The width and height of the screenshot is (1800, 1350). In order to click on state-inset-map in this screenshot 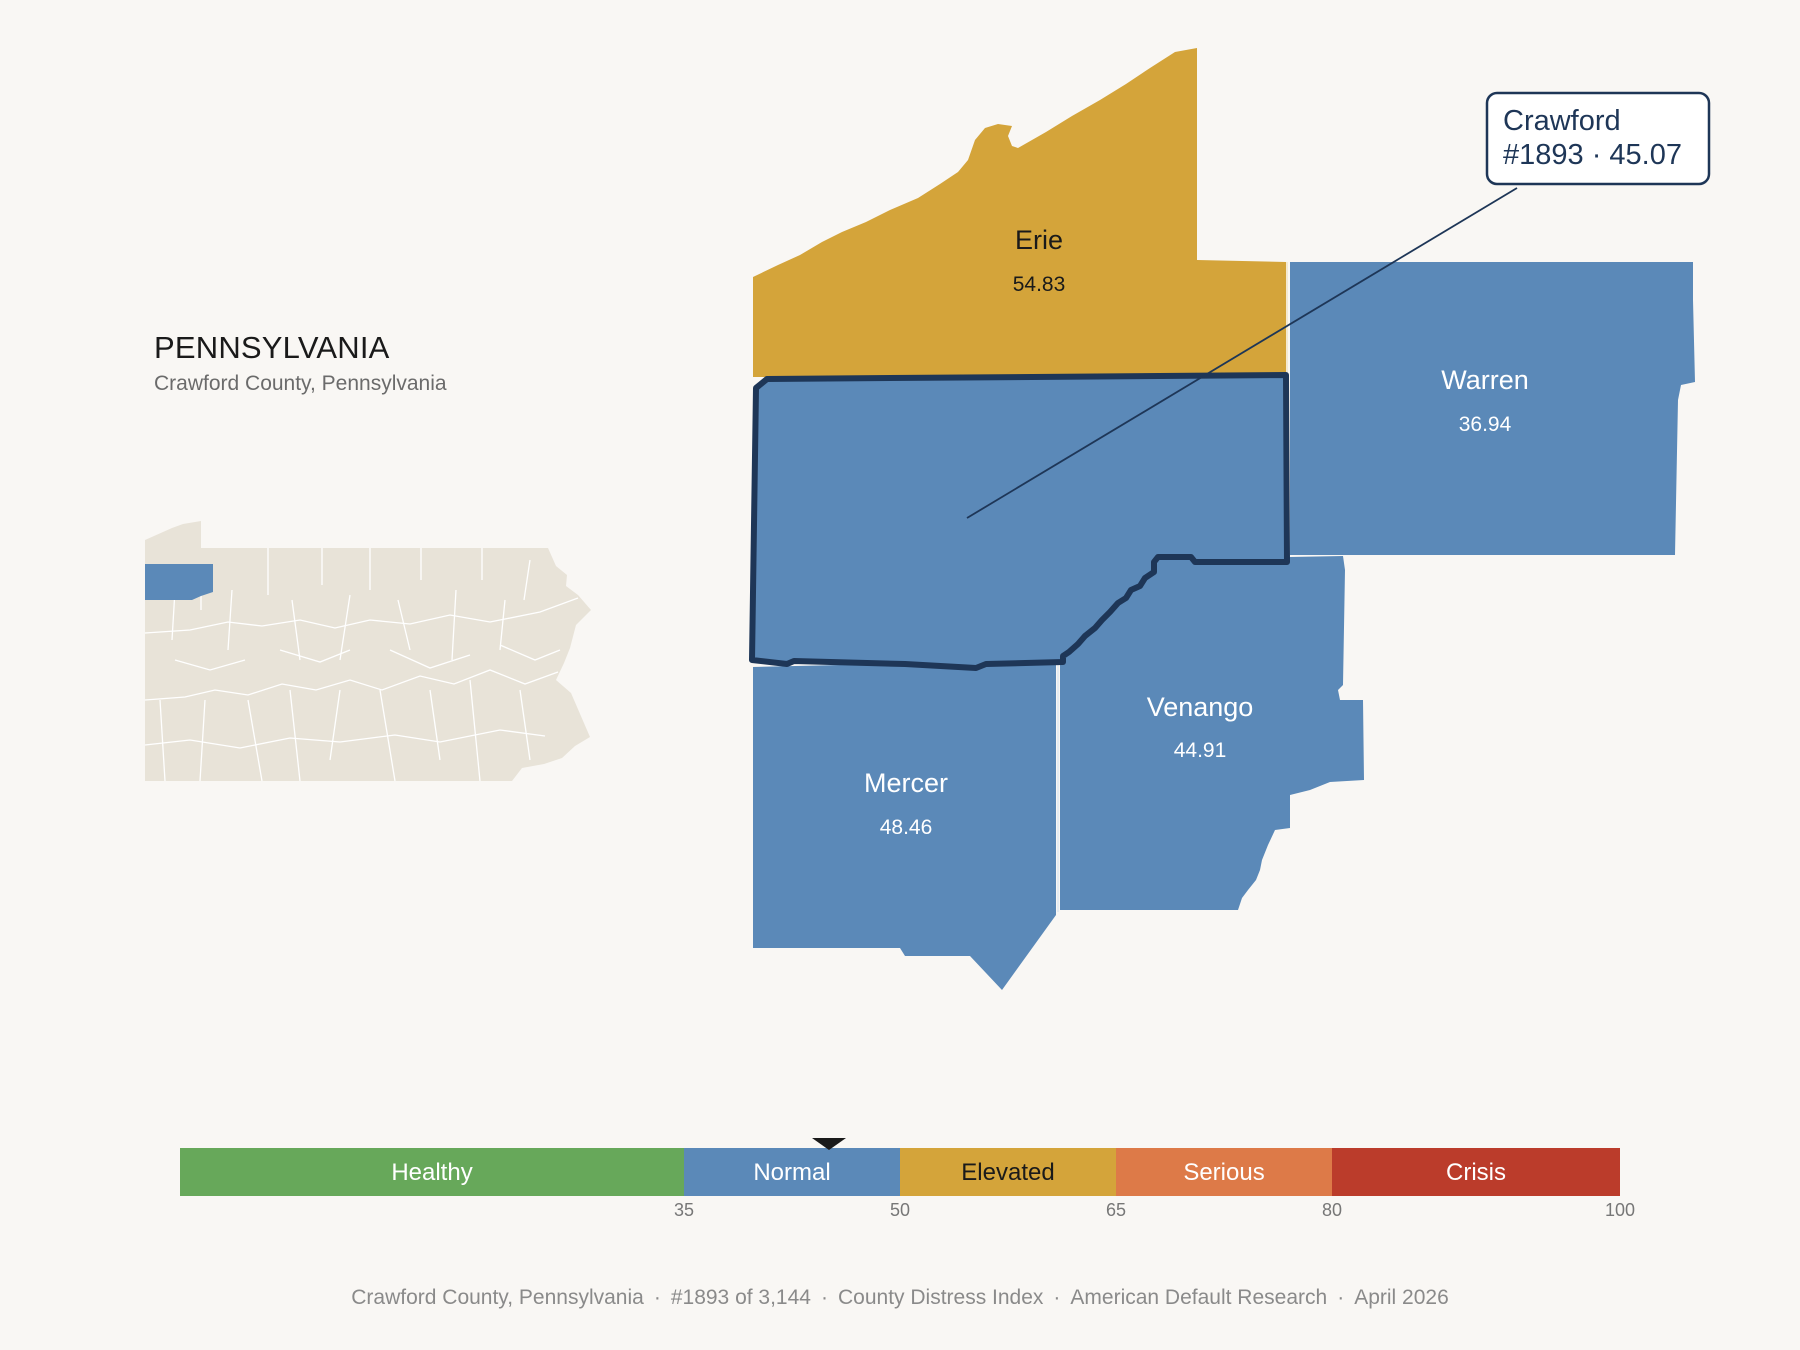, I will do `click(367, 651)`.